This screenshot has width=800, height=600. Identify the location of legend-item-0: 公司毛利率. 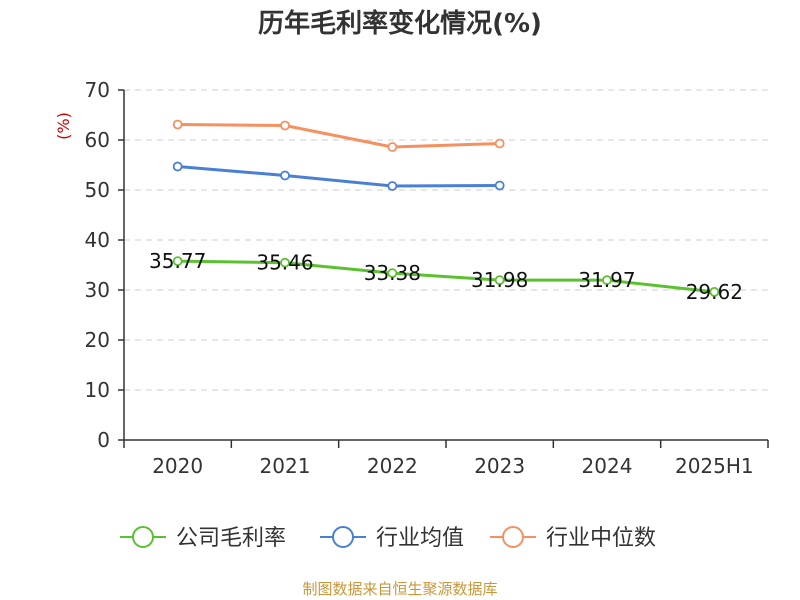
(203, 538).